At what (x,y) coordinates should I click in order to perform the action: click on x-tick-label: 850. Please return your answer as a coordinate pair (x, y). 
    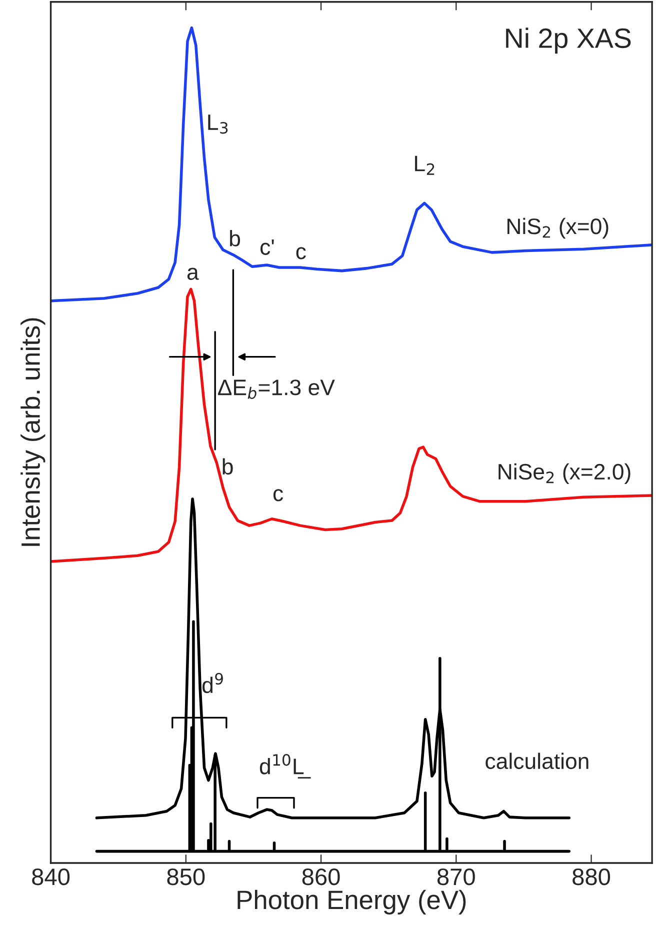
    Looking at the image, I should click on (186, 877).